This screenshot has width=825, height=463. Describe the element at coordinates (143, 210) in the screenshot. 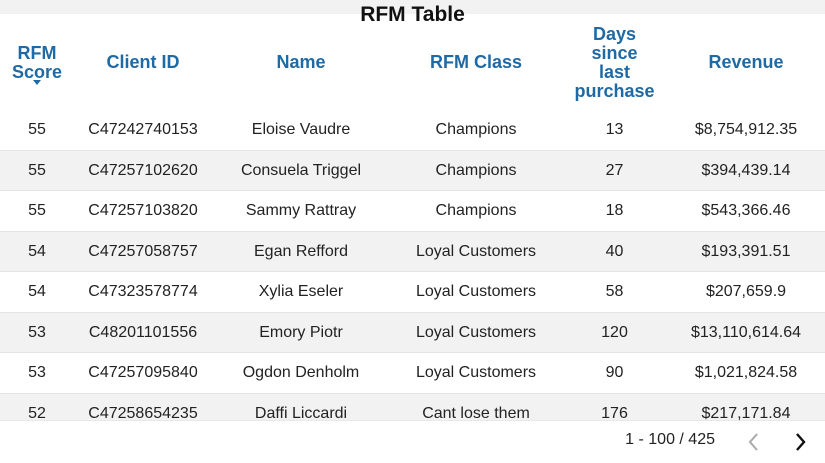

I see `table-cell: C47257103820` at that location.